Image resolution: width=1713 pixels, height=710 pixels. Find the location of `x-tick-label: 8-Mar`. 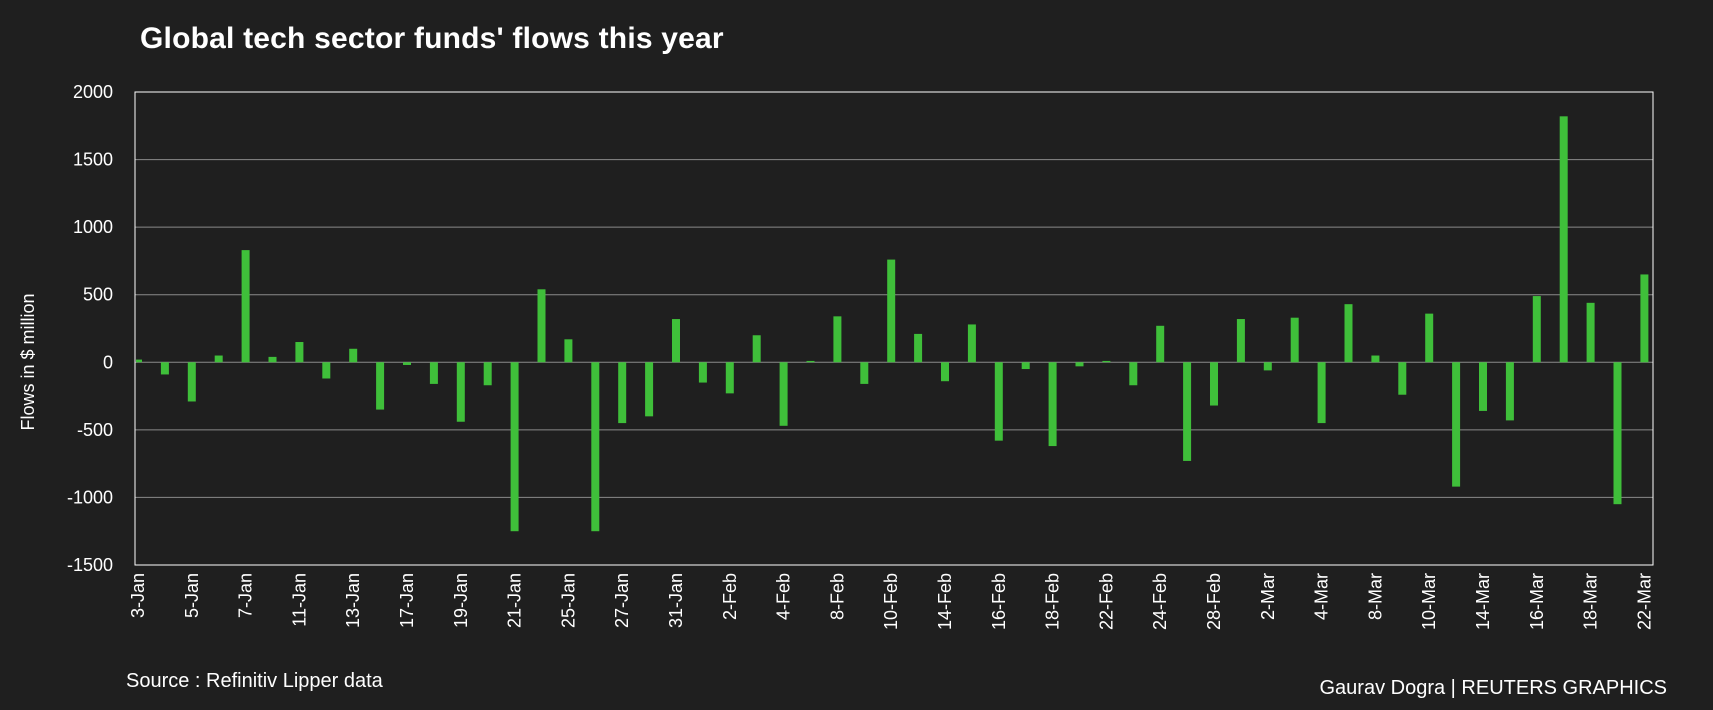

x-tick-label: 8-Mar is located at coordinates (1375, 596).